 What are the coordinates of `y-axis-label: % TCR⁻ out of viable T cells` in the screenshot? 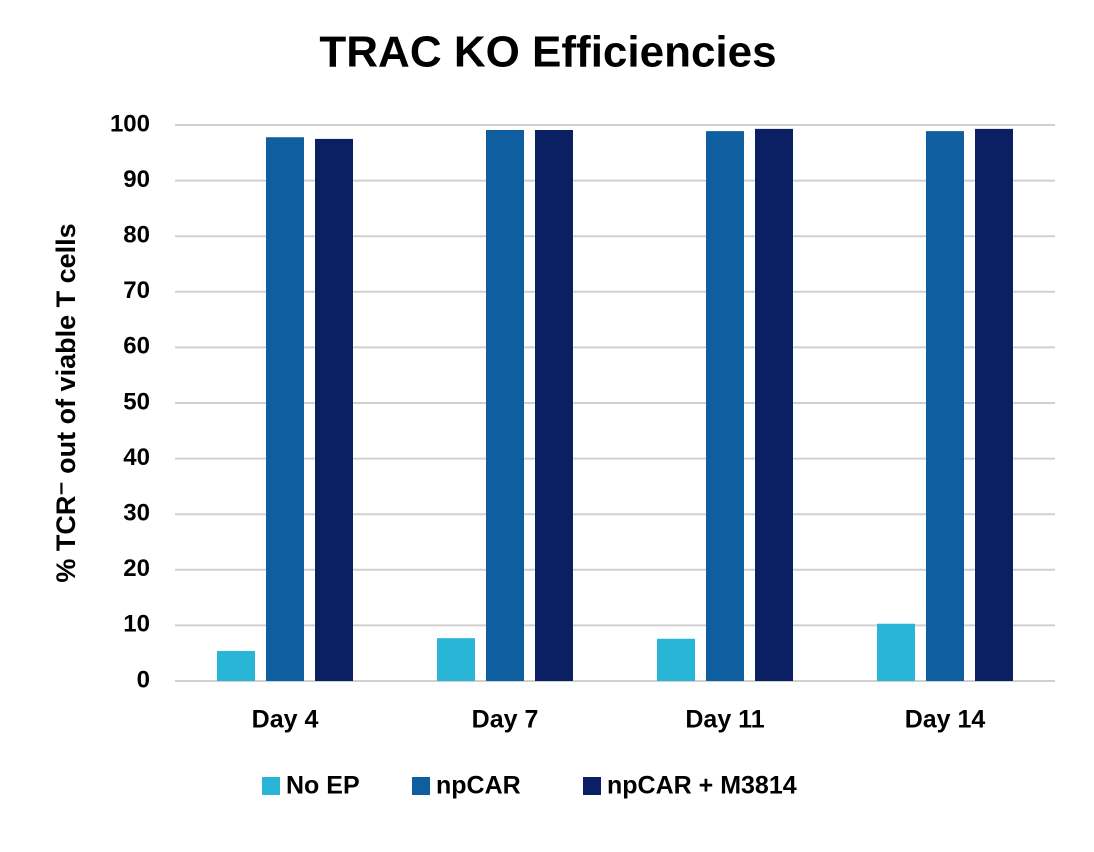 It's located at (66, 402).